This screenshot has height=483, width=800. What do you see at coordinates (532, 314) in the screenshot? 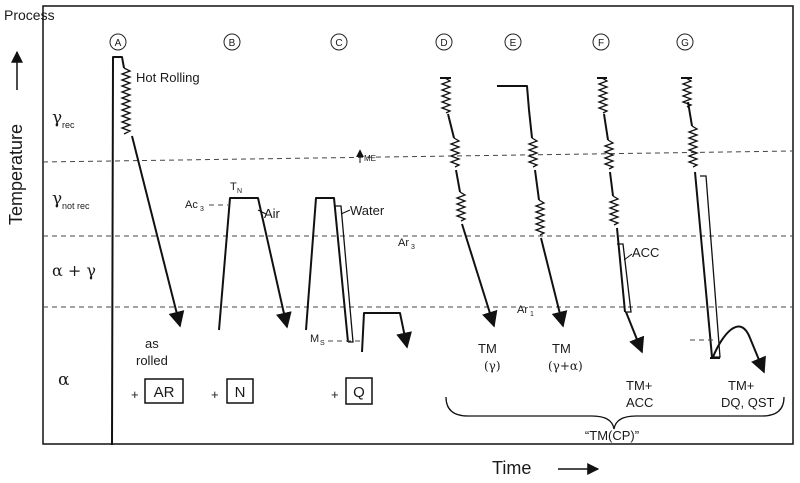
I see `svg-text: 1` at bounding box center [532, 314].